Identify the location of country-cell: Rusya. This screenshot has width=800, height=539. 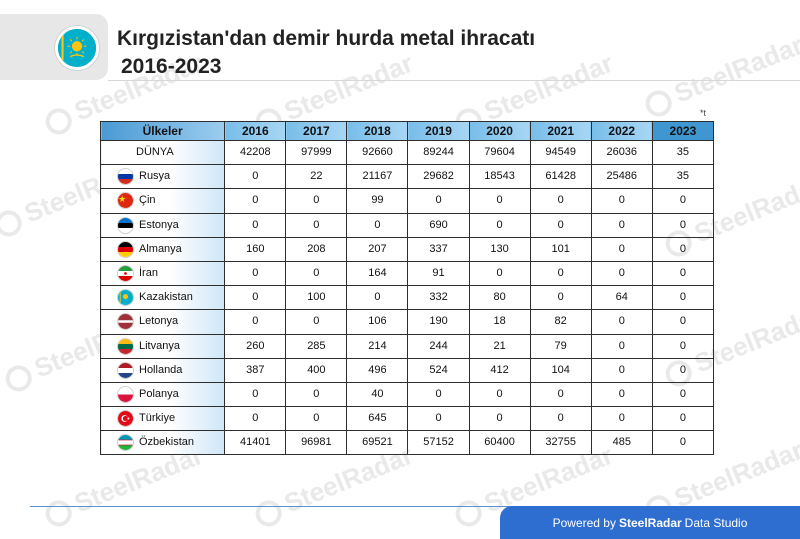
(162, 177).